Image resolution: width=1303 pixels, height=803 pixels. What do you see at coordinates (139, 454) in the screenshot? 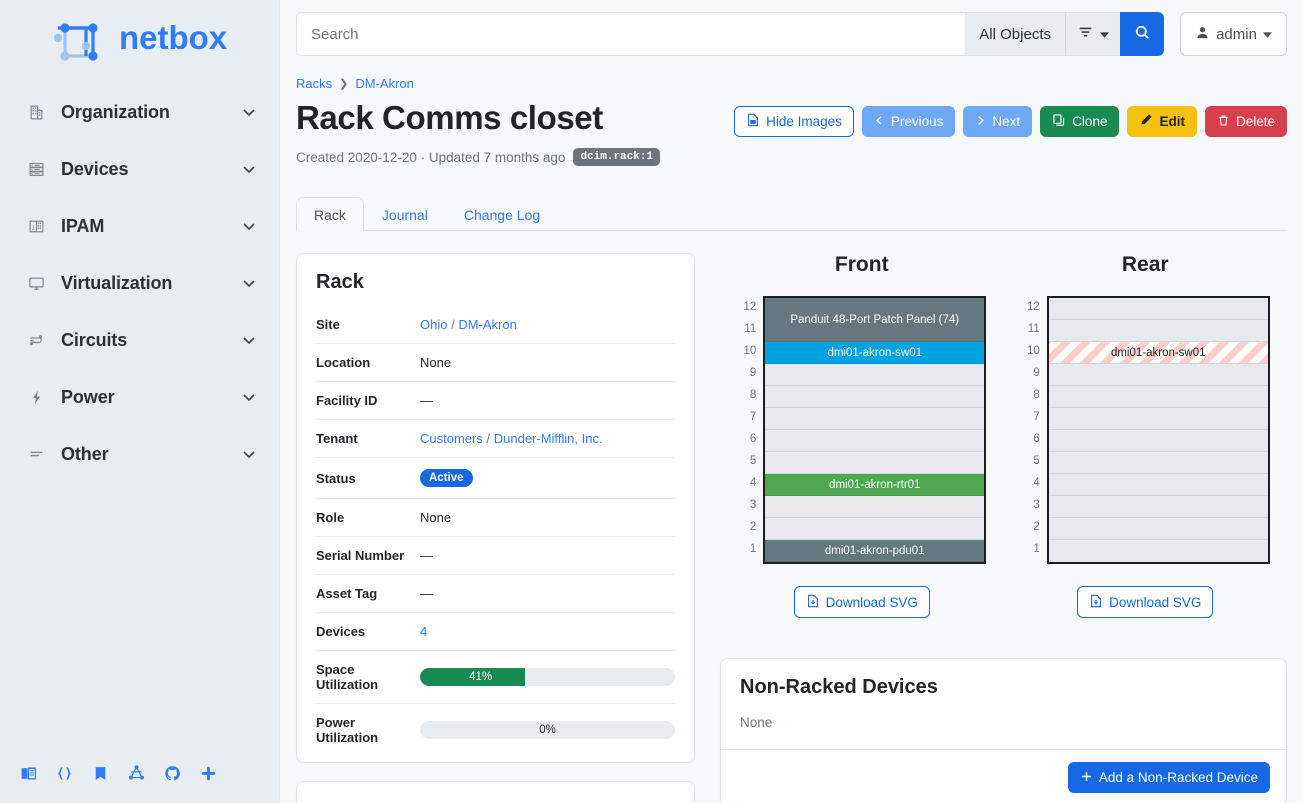
I see `sidebar-item-other: Other` at bounding box center [139, 454].